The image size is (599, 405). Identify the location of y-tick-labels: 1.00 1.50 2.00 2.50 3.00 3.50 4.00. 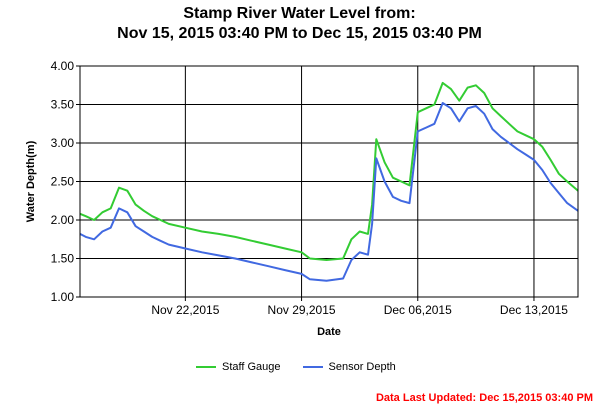
(63, 181).